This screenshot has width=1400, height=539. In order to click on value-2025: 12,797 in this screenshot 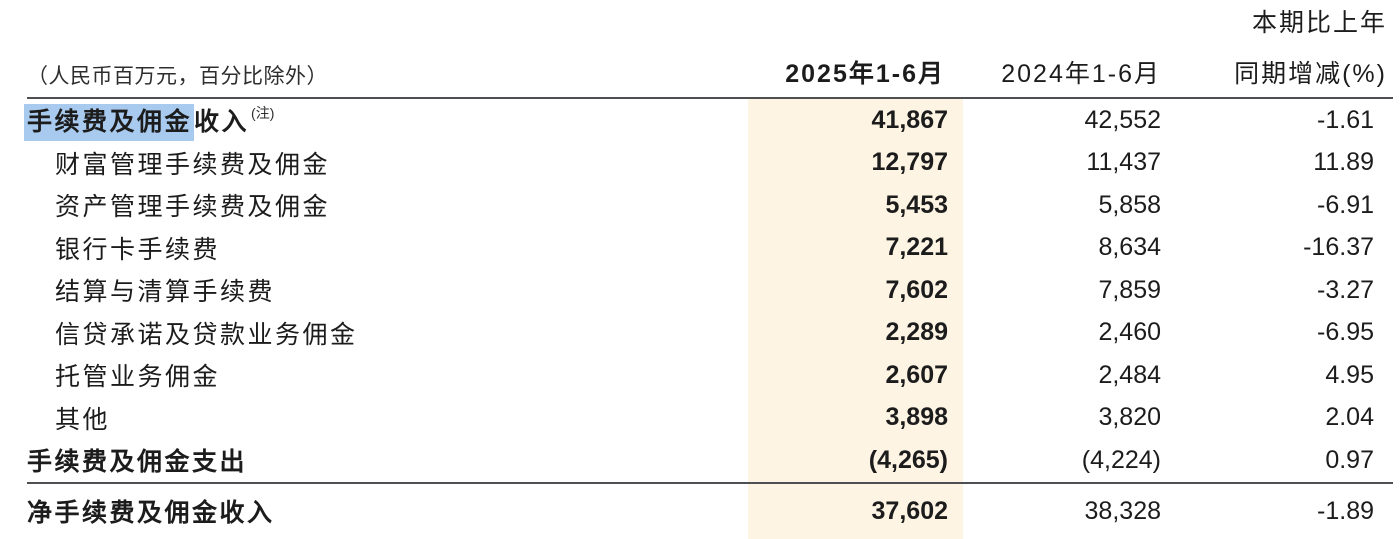, I will do `click(855, 162)`.